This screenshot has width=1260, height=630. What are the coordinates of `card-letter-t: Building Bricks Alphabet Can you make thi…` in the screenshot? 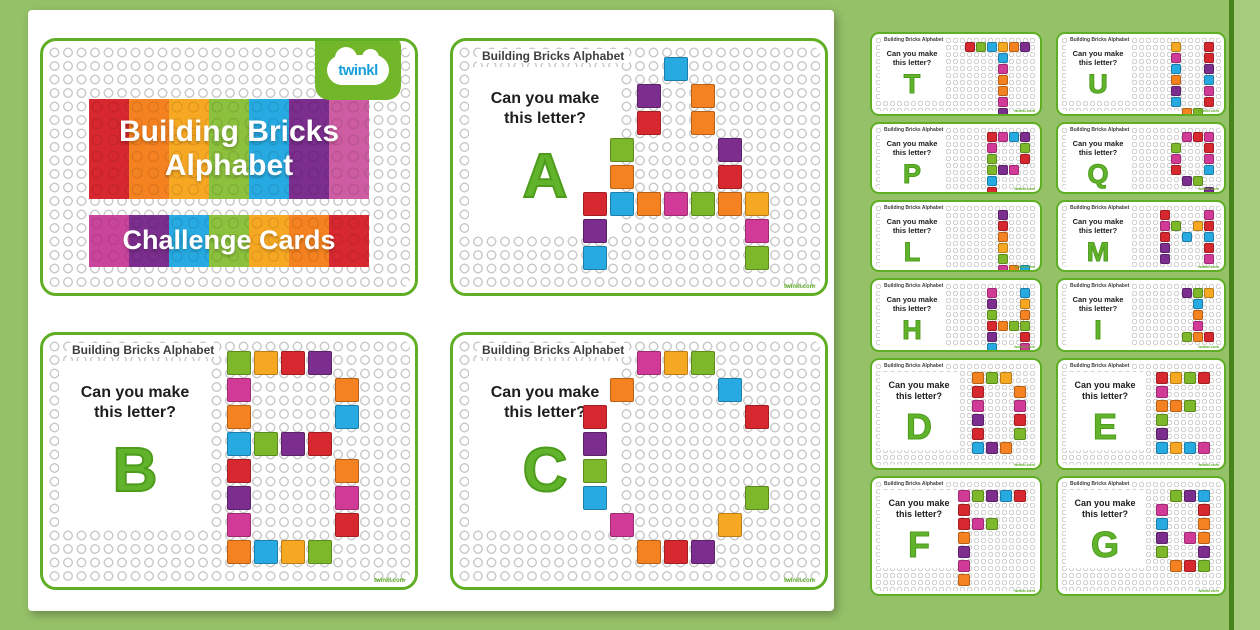 It's located at (956, 74).